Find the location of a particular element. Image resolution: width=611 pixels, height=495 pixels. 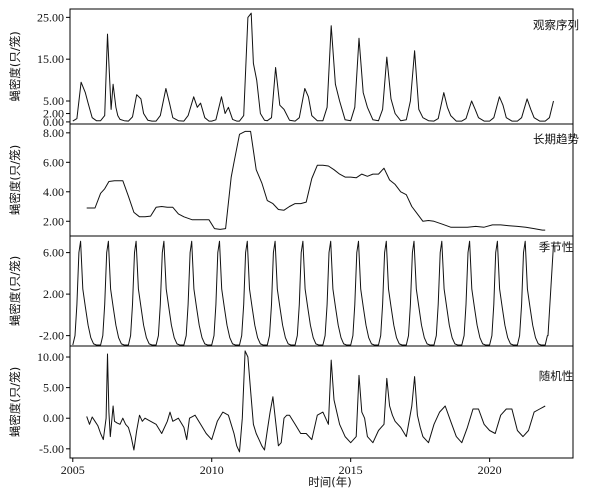

panel-label: 季节性 is located at coordinates (556, 247).